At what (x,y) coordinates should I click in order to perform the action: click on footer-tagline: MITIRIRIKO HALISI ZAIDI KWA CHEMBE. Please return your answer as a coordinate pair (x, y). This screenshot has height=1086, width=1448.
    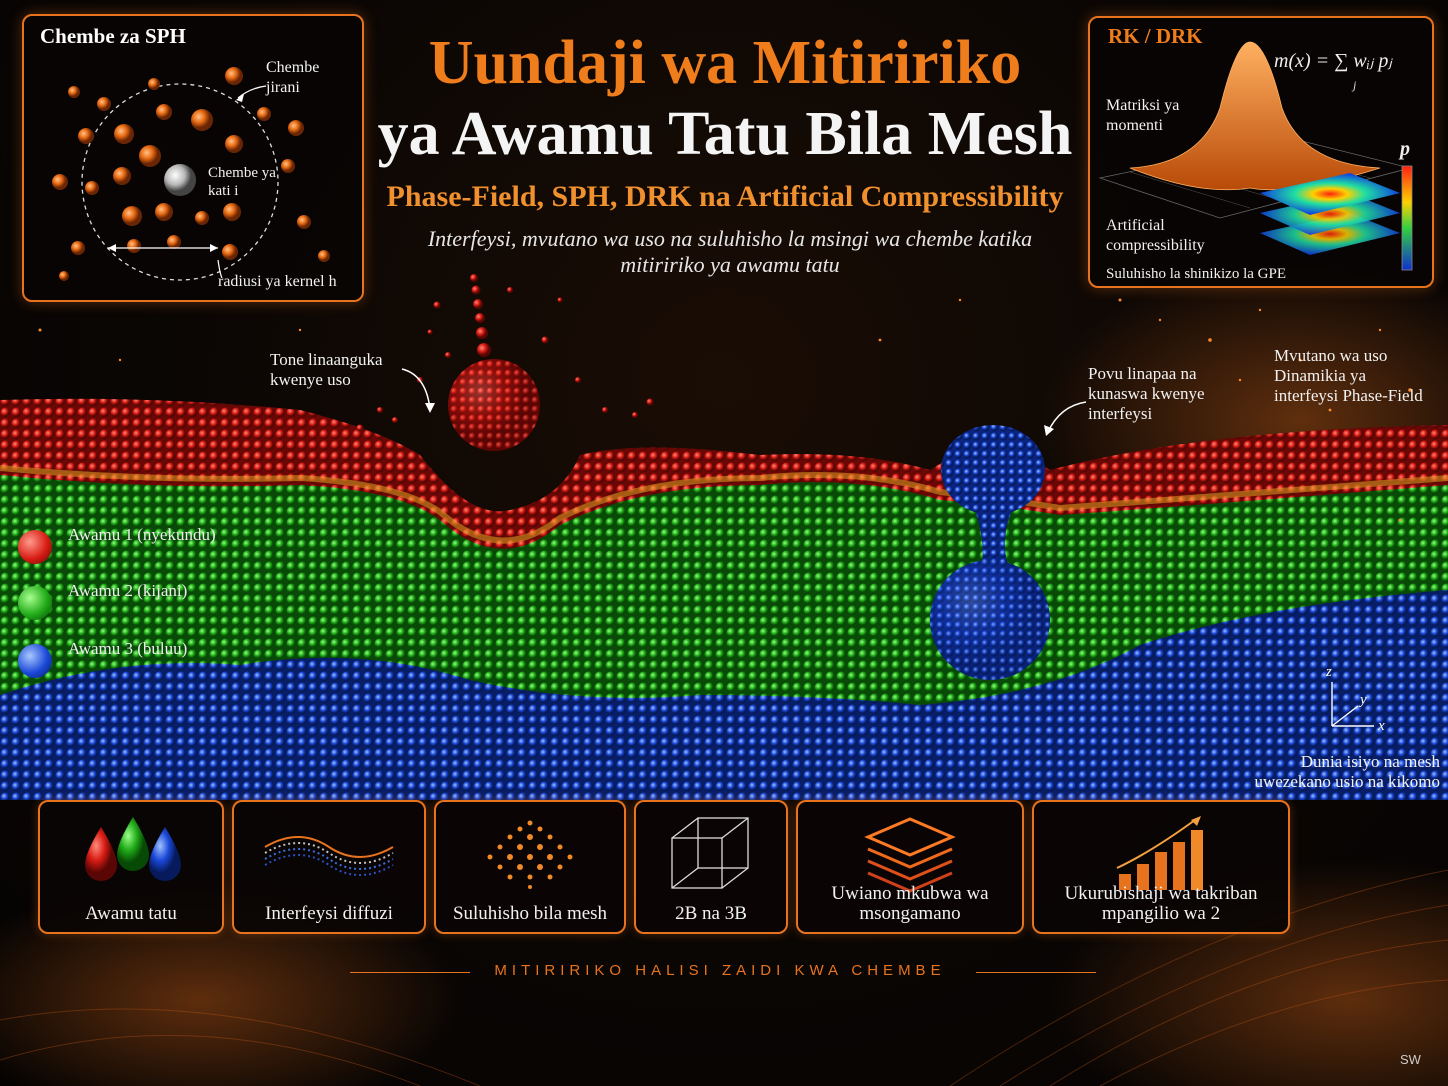
    Looking at the image, I should click on (720, 970).